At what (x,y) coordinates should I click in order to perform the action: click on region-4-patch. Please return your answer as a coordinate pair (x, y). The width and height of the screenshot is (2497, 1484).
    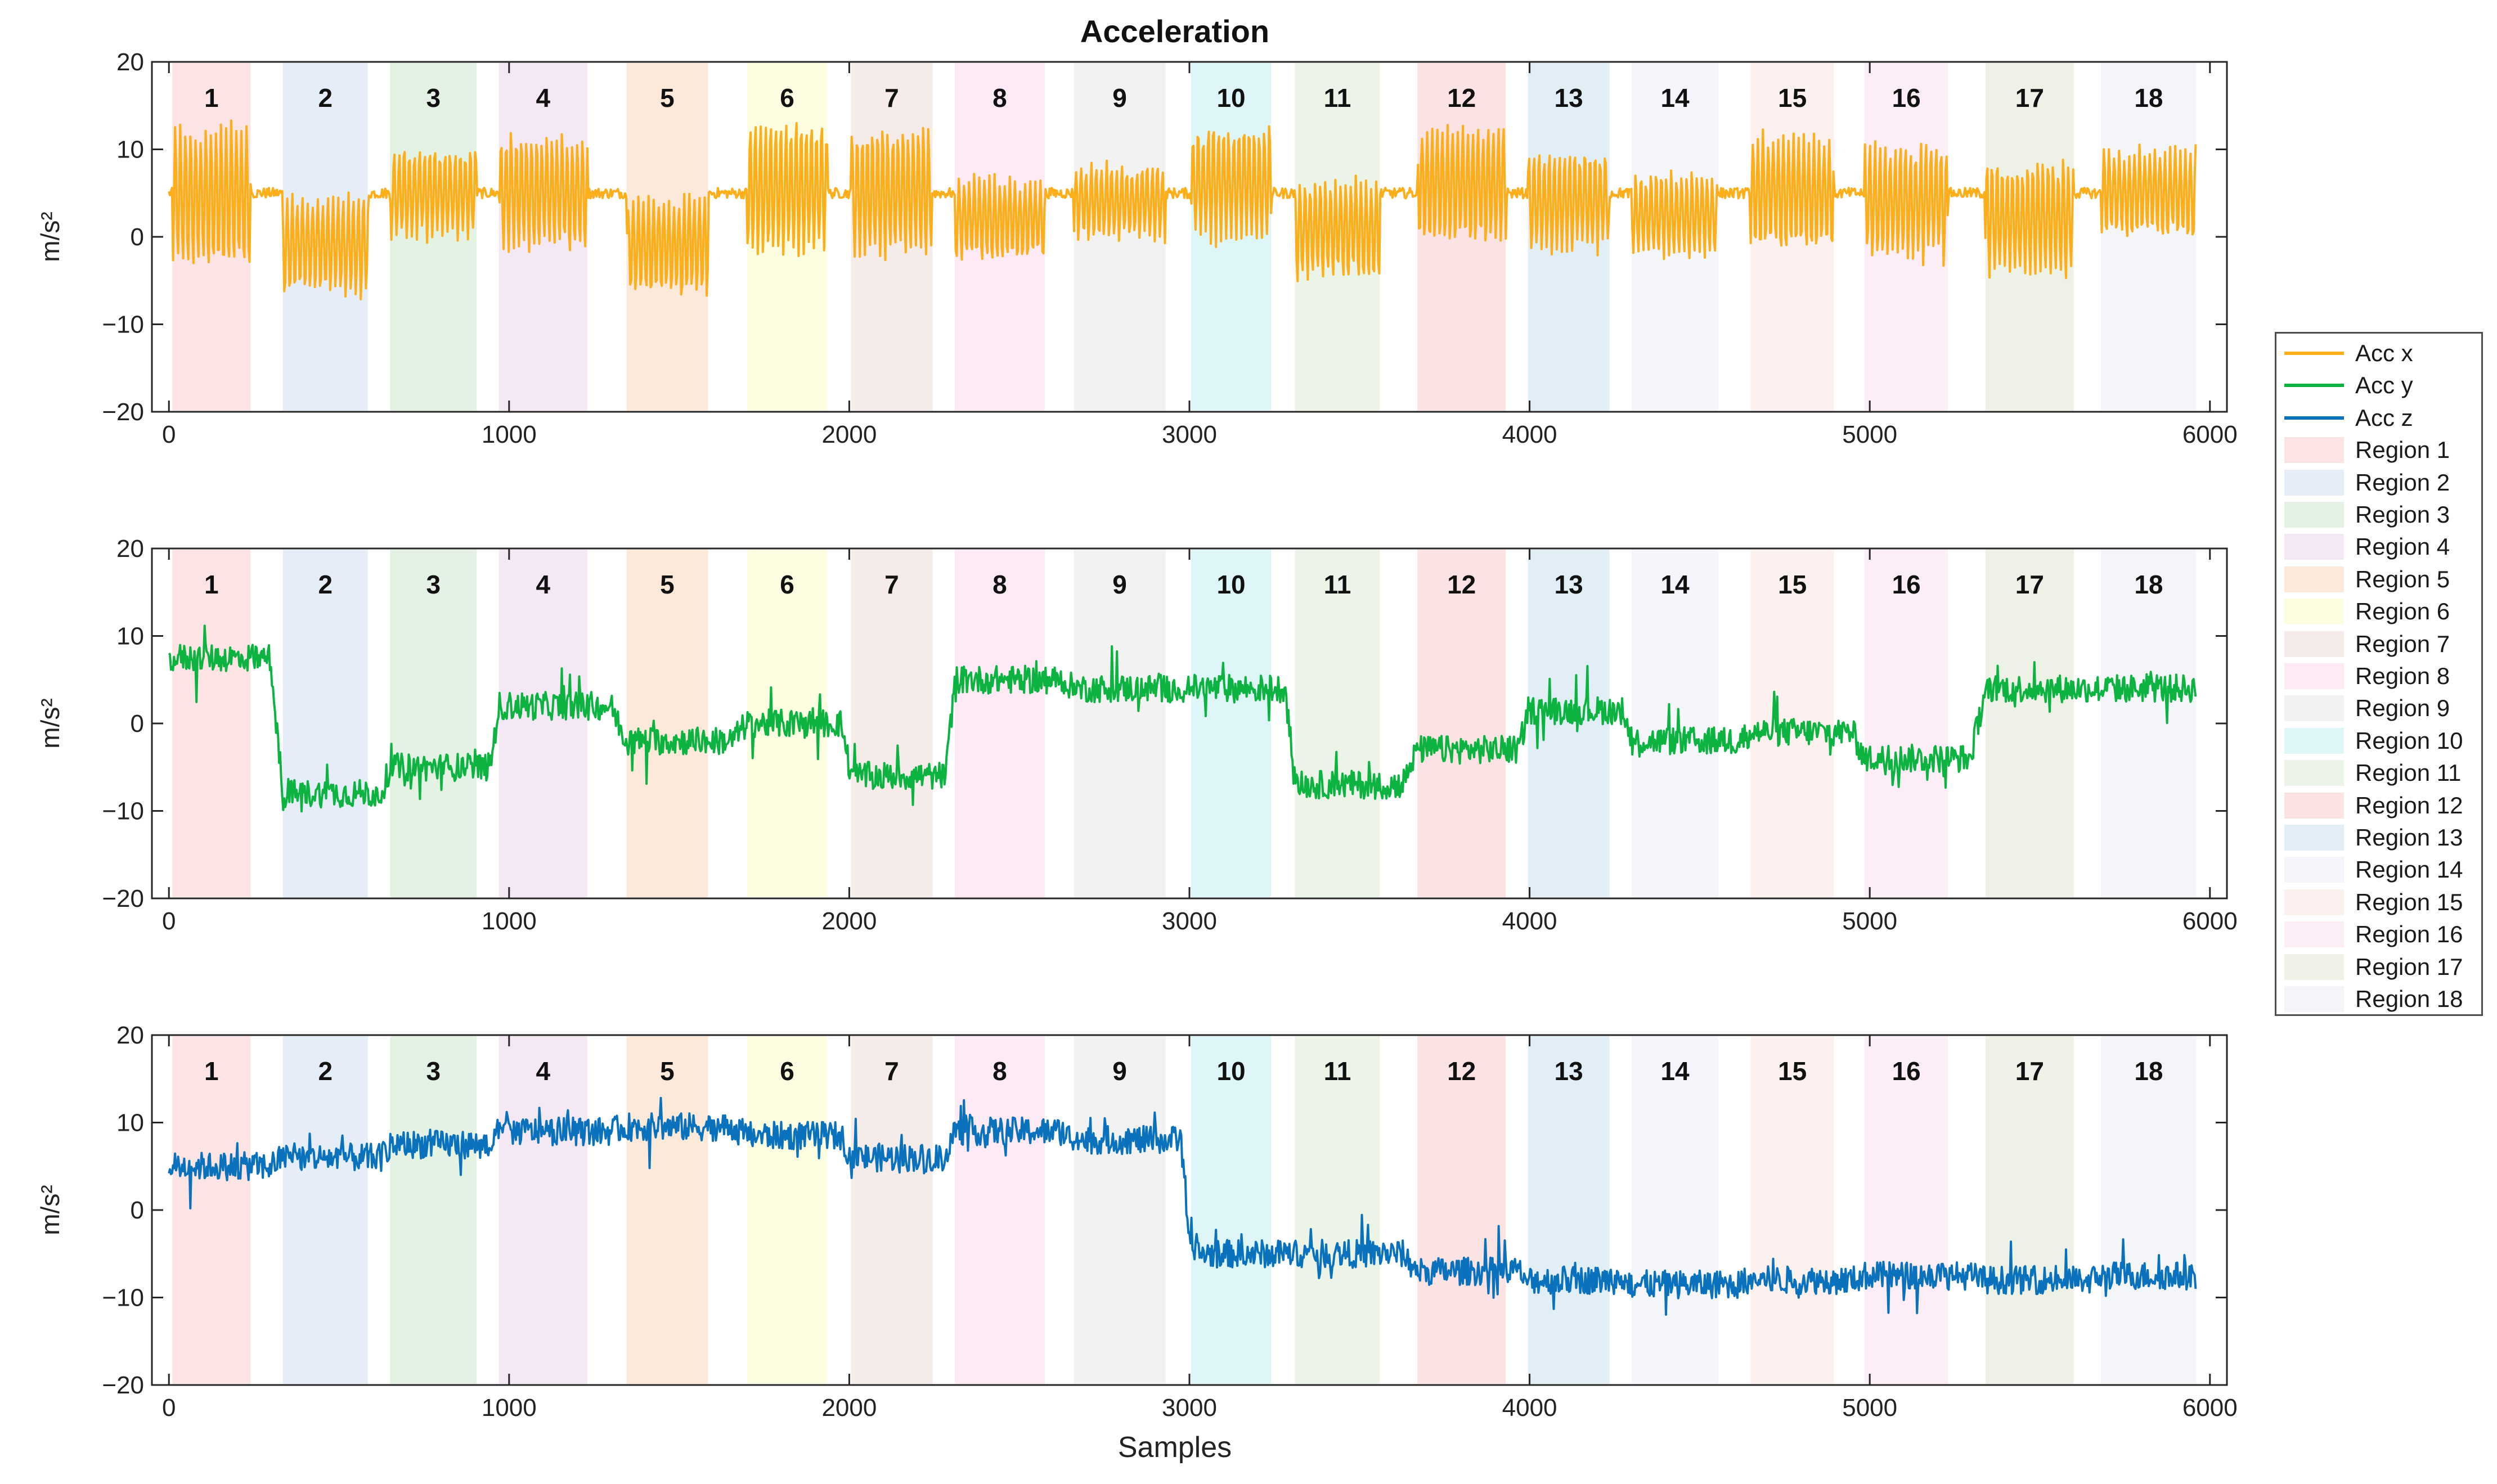
    Looking at the image, I should click on (542, 723).